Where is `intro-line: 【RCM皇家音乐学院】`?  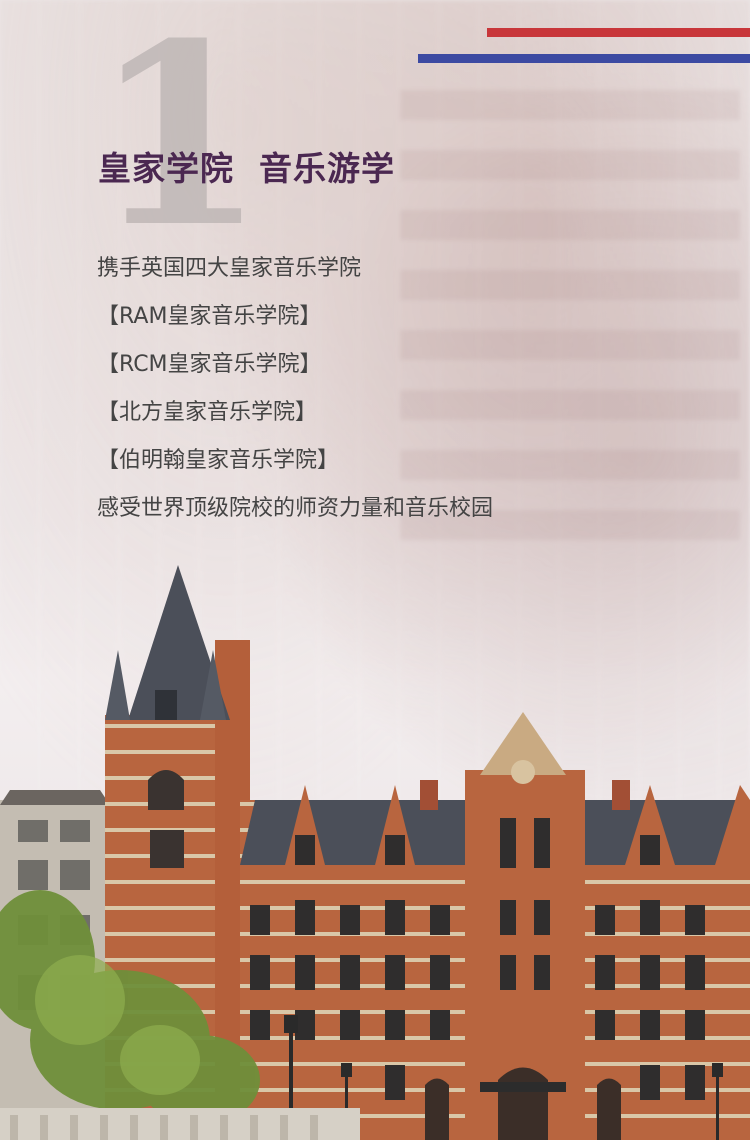
intro-line: 【RCM皇家音乐学院】 is located at coordinates (209, 364).